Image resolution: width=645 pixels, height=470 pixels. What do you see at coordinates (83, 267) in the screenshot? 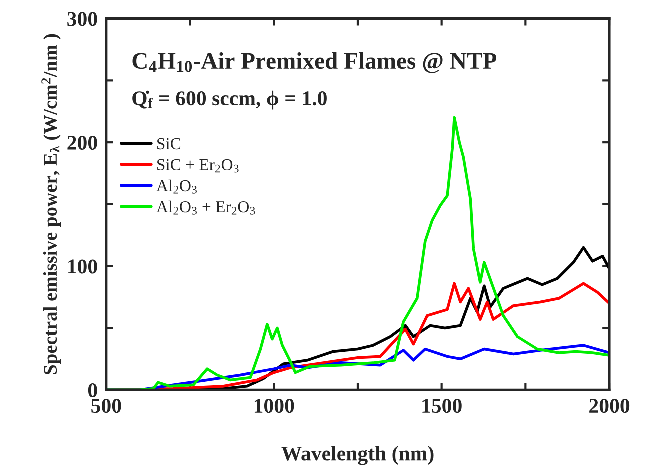
I see `y-tick-label: 100` at bounding box center [83, 267].